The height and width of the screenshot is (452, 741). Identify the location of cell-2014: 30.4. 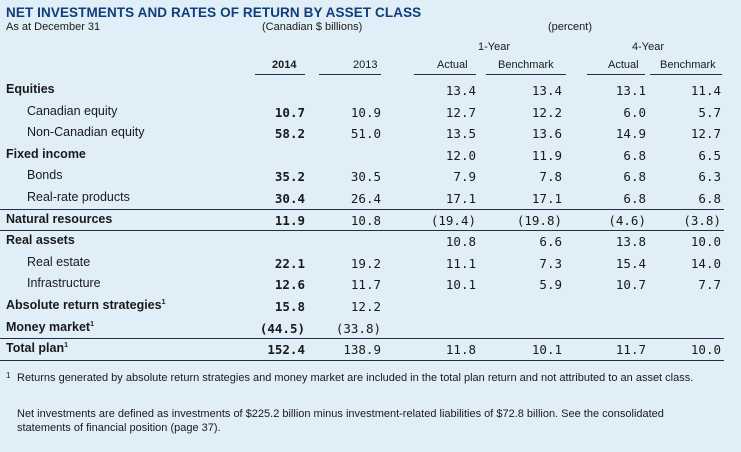
(289, 198).